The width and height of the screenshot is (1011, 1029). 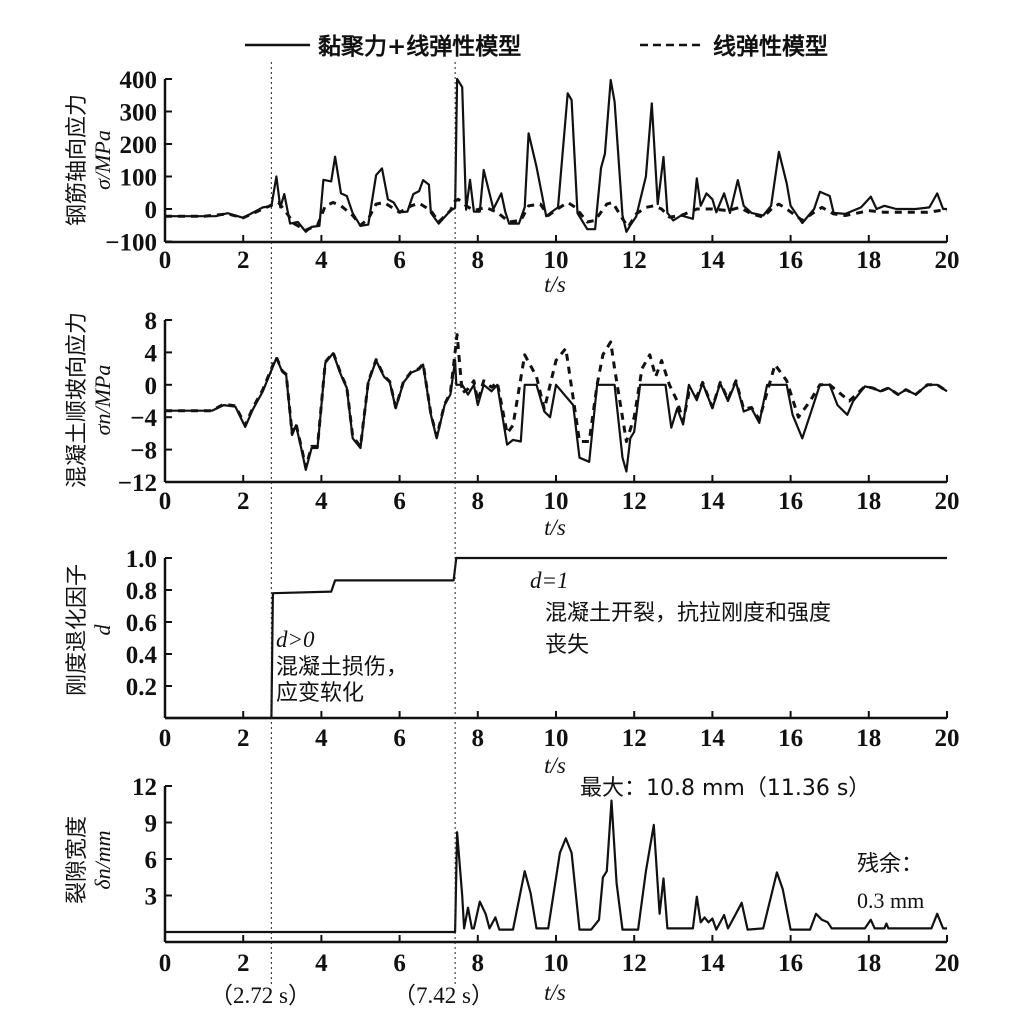 What do you see at coordinates (141, 623) in the screenshot?
I see `y-tick-label: 0.6` at bounding box center [141, 623].